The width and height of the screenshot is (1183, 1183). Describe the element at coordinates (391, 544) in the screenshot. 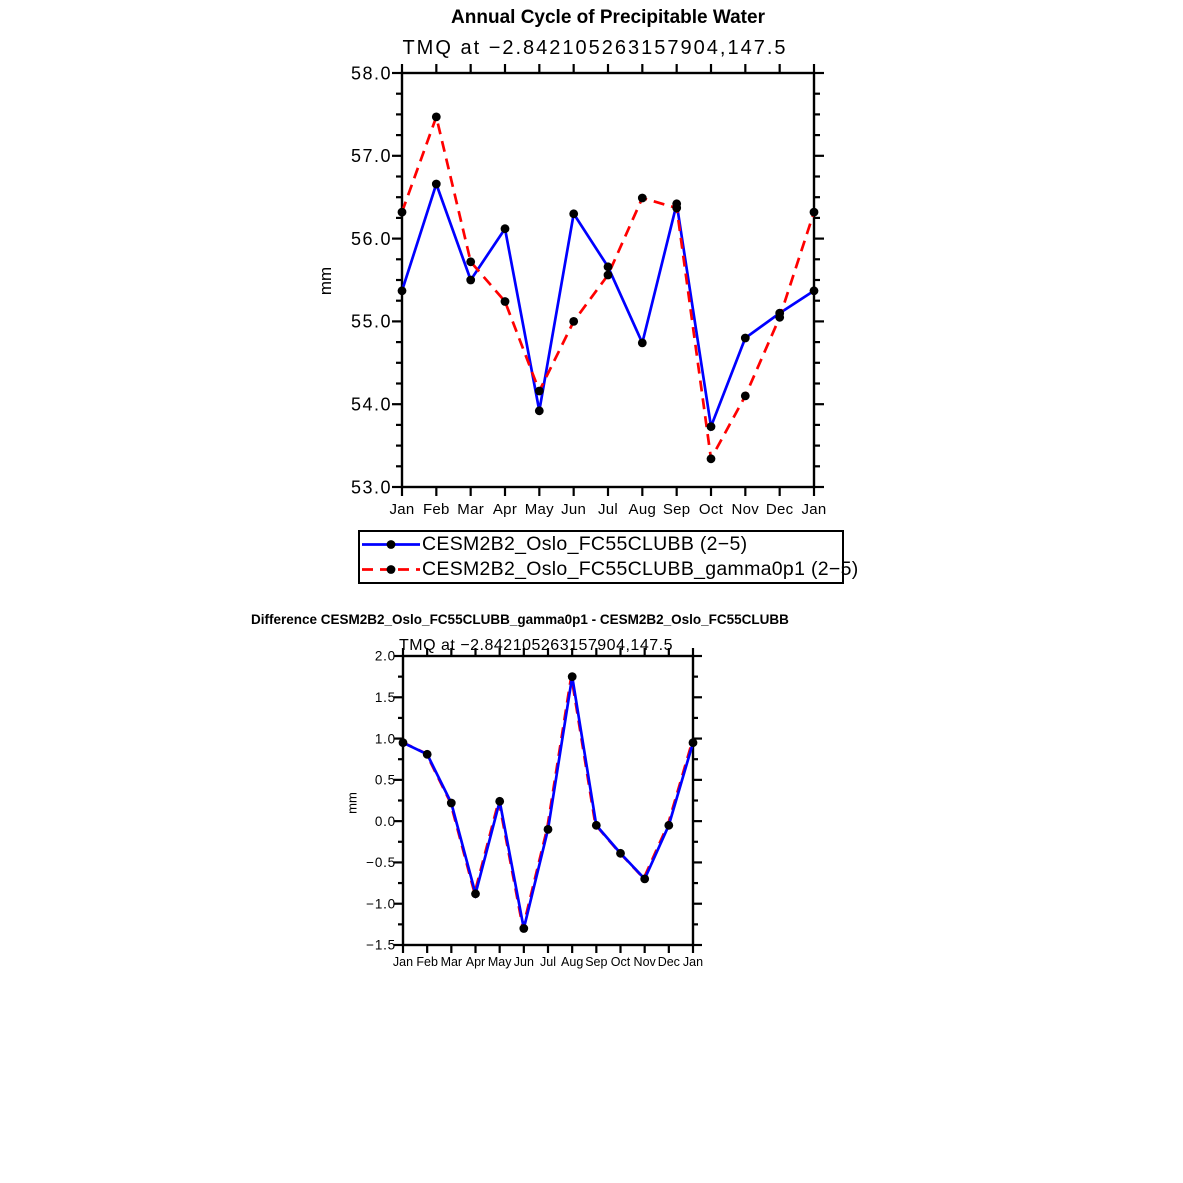

I see `solid-line-marker-icon` at that location.